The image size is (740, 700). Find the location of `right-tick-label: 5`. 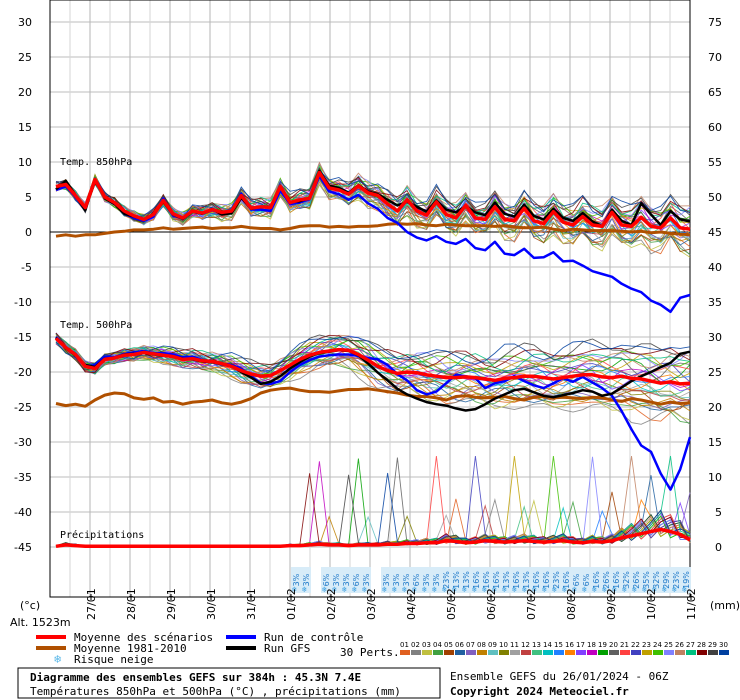

right-tick-label: 5 is located at coordinates (718, 512).